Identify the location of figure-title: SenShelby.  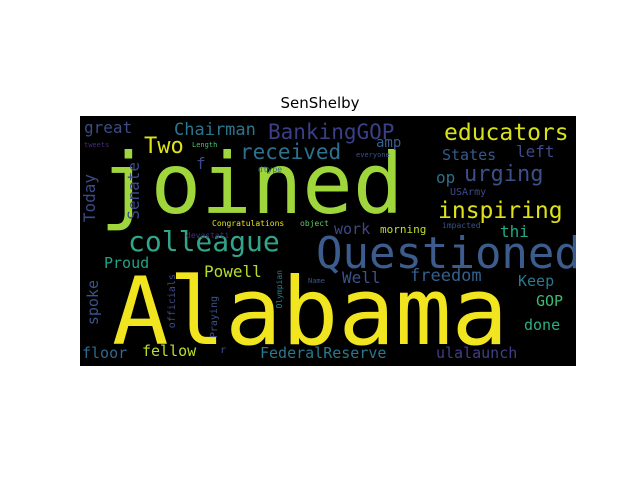
(320, 103).